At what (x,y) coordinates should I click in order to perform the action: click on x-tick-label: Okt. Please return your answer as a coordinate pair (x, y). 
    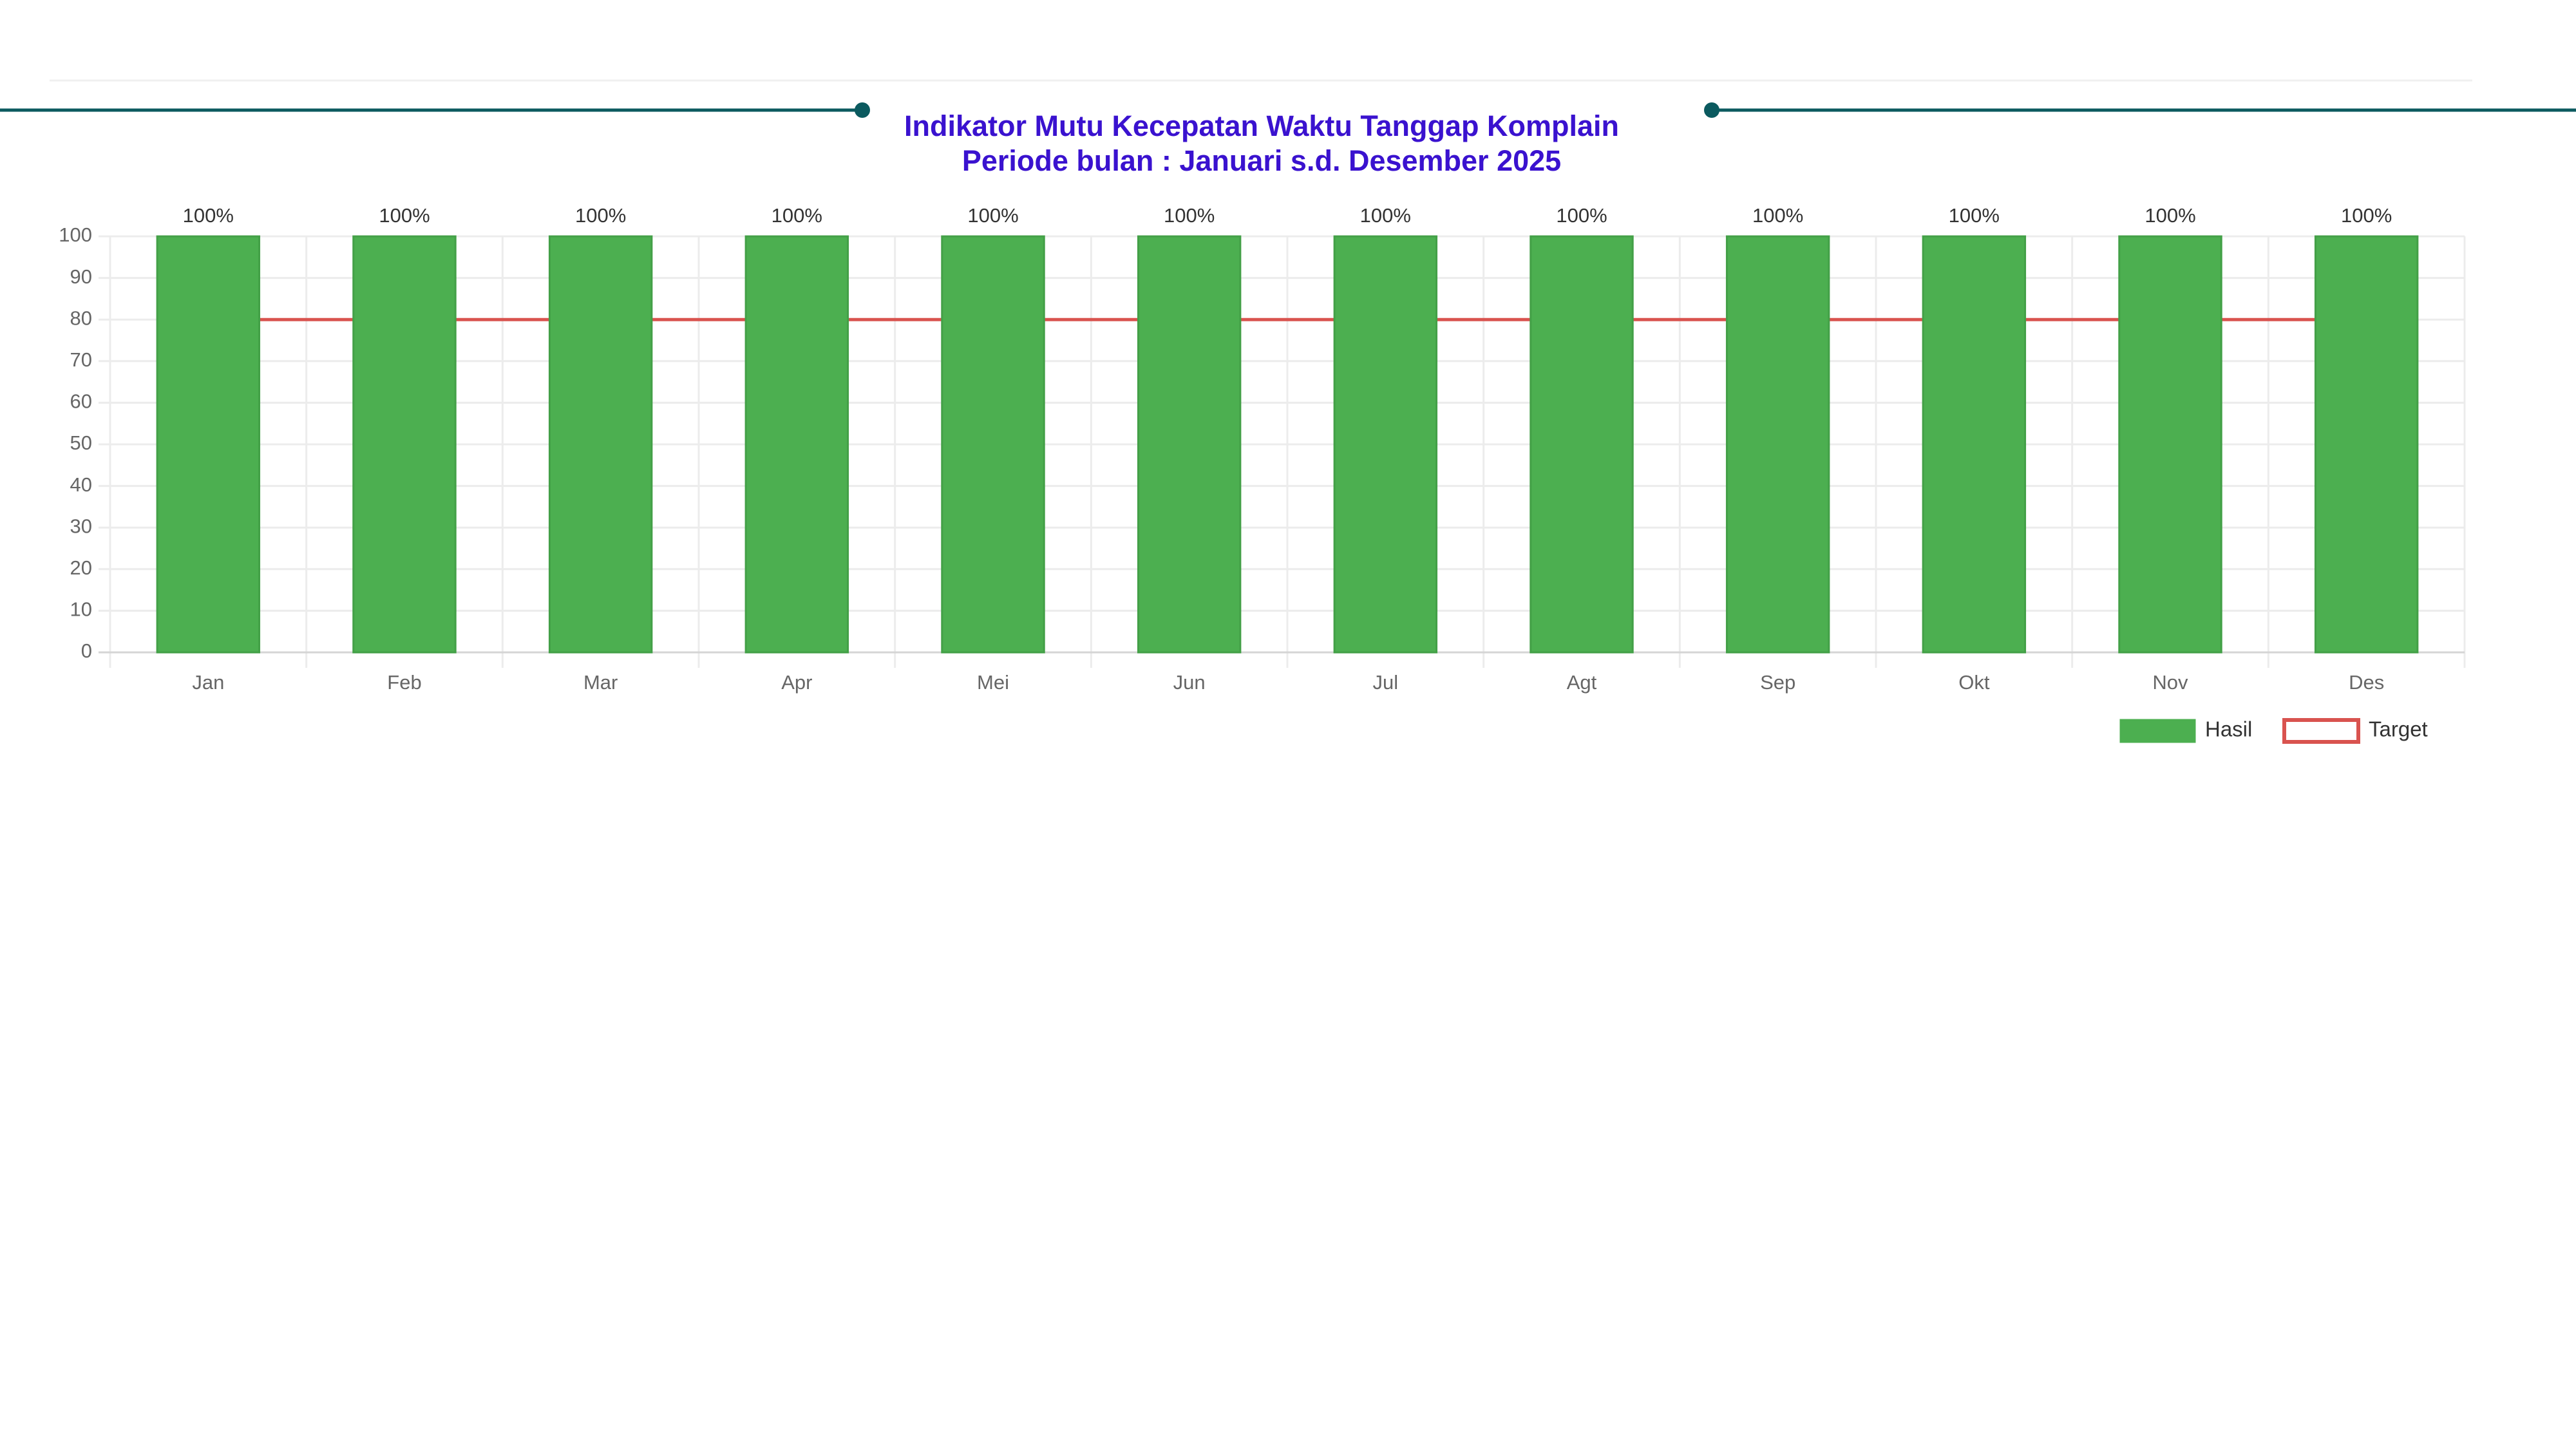
    Looking at the image, I should click on (1974, 683).